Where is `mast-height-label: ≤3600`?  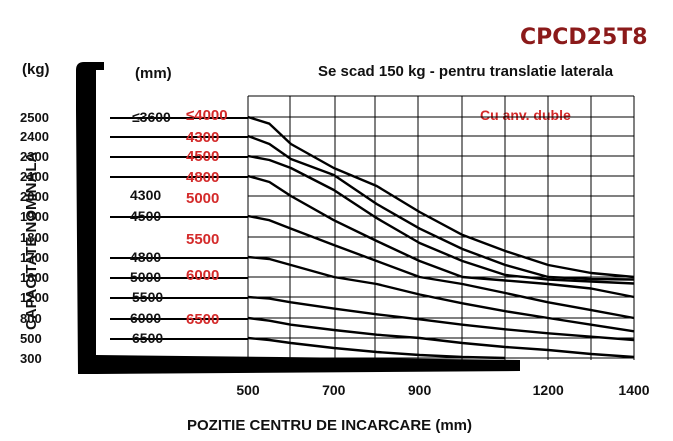 mast-height-label: ≤3600 is located at coordinates (151, 117).